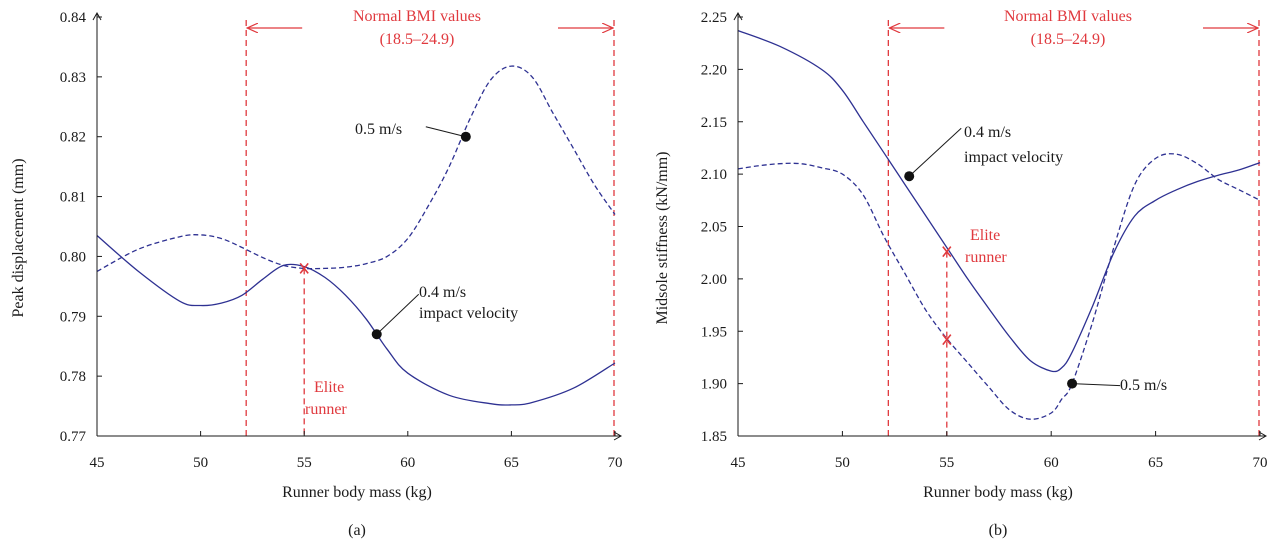 Image resolution: width=1278 pixels, height=550 pixels. Describe the element at coordinates (73, 138) in the screenshot. I see `y-tick-label: 0.82` at that location.